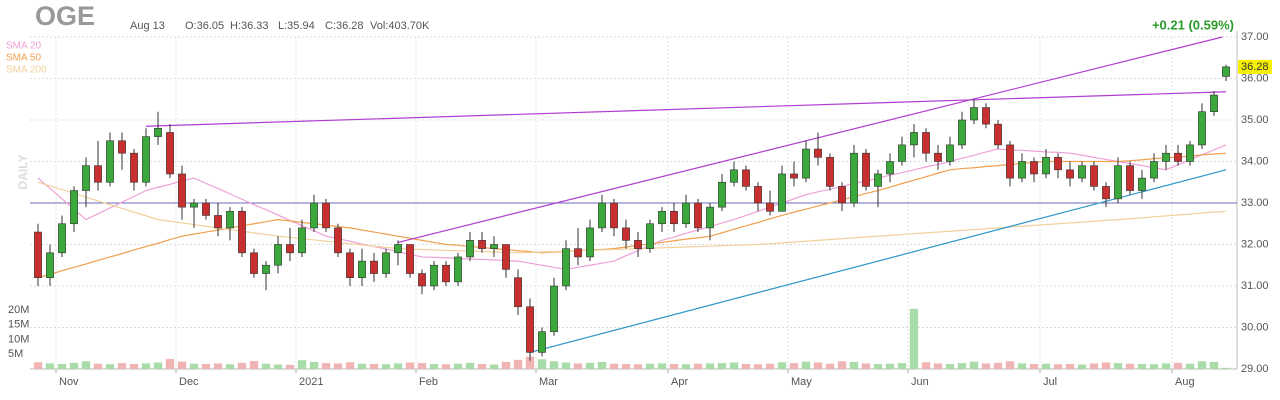 The height and width of the screenshot is (400, 1280). Describe the element at coordinates (249, 26) in the screenshot. I see `high-text: H:36.33` at that location.